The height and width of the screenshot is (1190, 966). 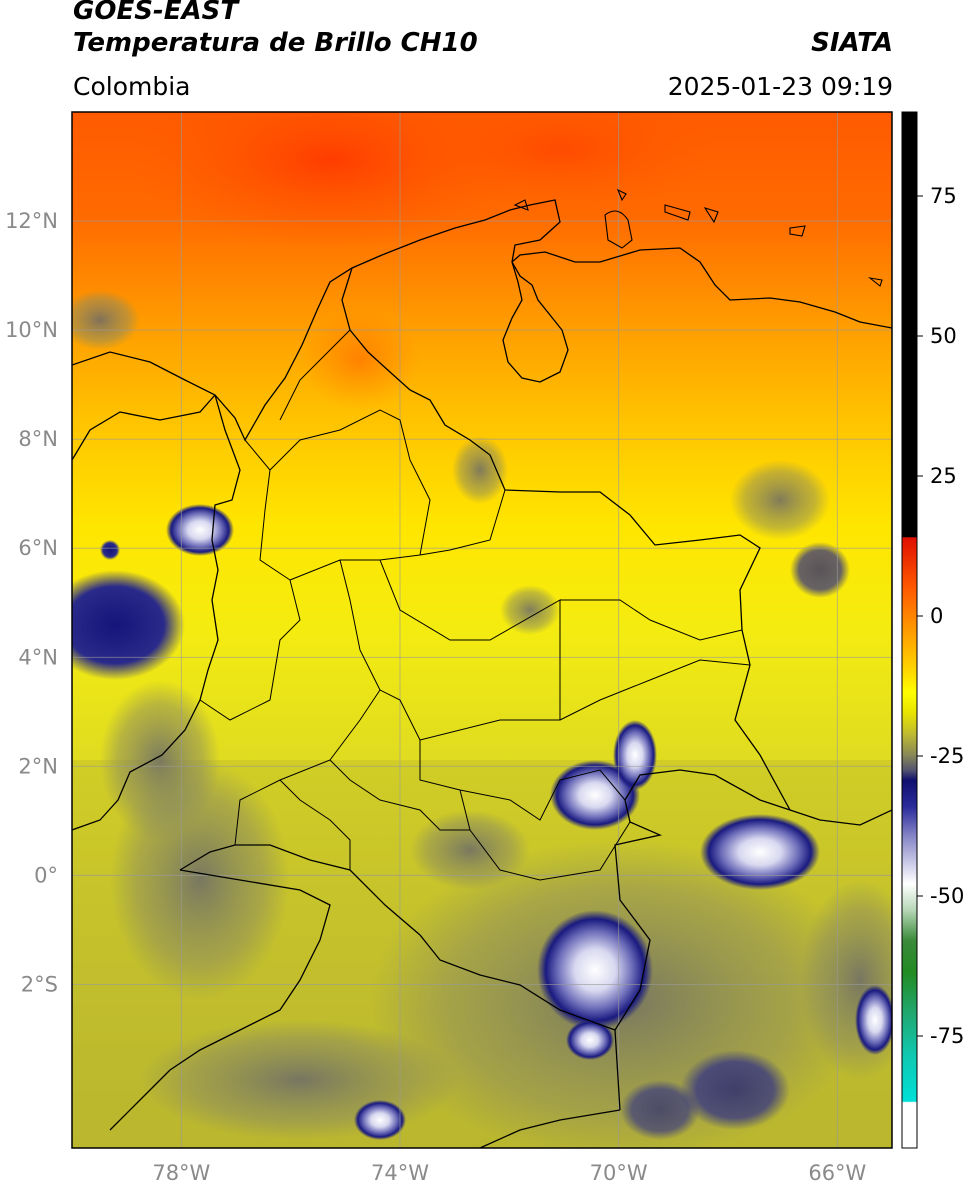 What do you see at coordinates (156, 612) in the screenshot?
I see `pacific-coastline` at bounding box center [156, 612].